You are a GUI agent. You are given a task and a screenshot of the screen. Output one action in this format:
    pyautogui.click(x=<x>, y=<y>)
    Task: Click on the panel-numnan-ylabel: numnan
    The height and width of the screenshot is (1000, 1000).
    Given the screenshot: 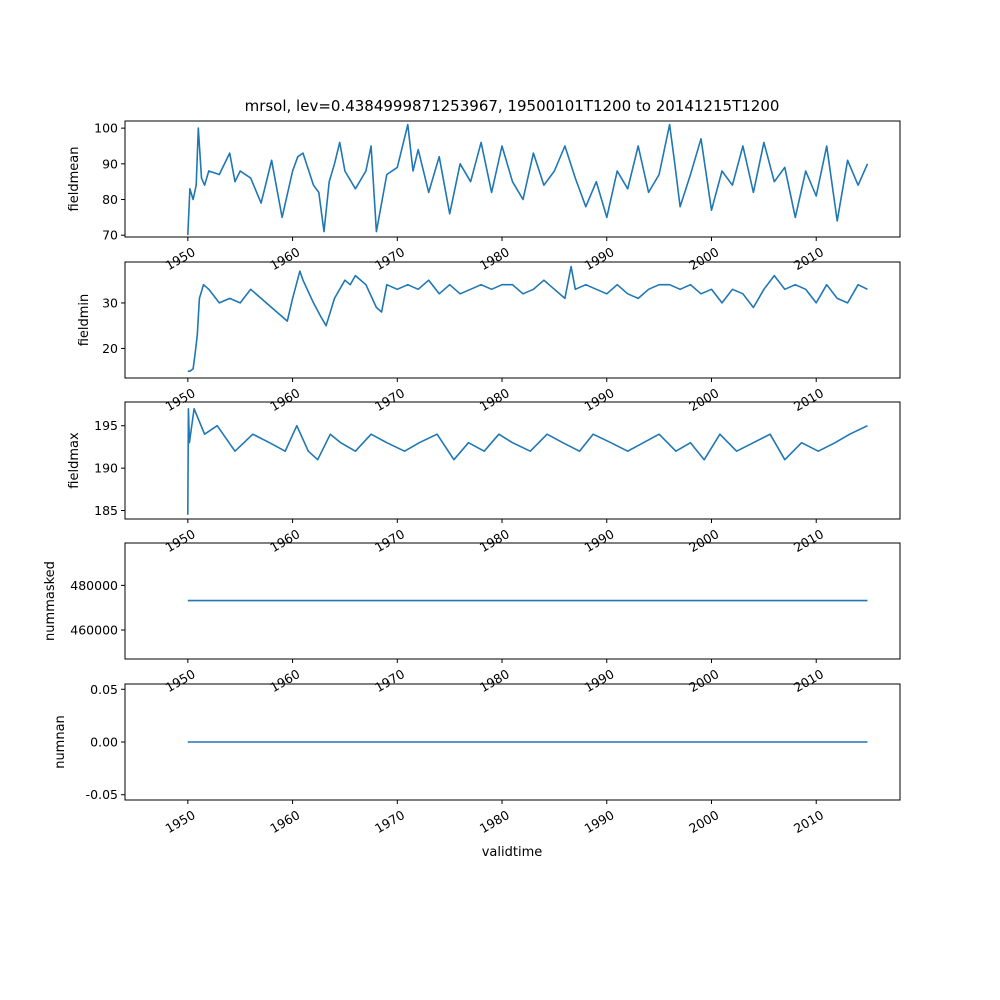 What is the action you would take?
    pyautogui.click(x=60, y=742)
    